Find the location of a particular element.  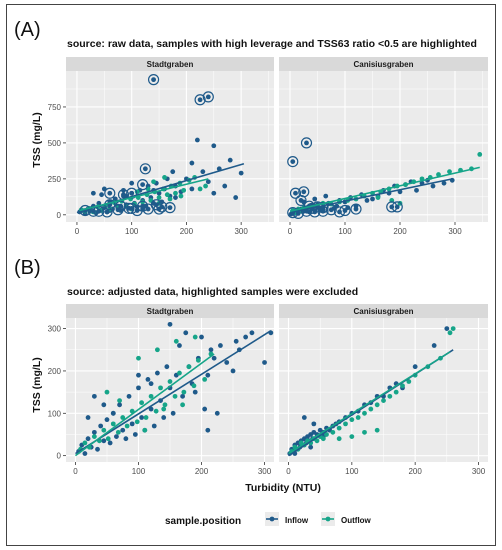

y-tick-label: 200 is located at coordinates (55, 371).